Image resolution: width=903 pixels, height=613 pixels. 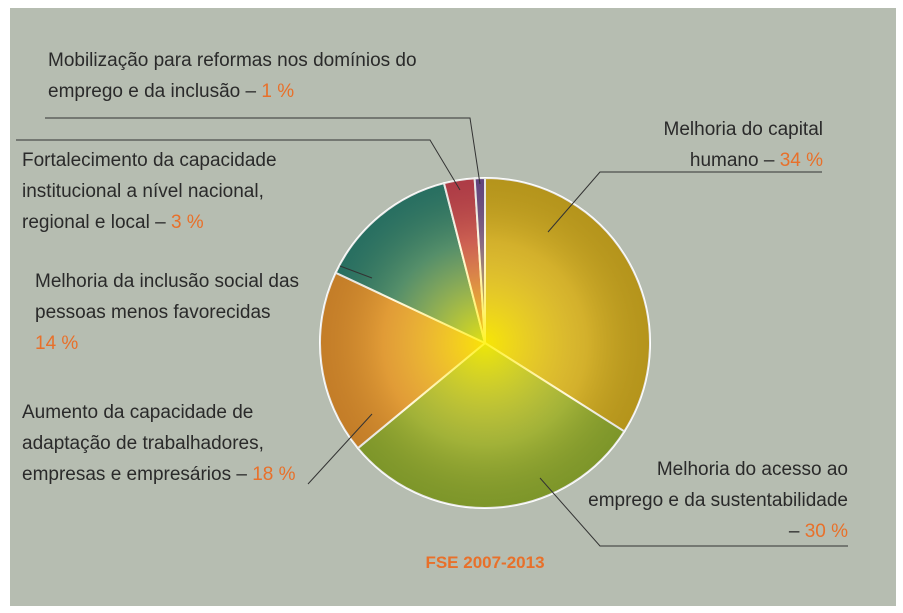 I want to click on value-label: 1 %, so click(x=278, y=91).